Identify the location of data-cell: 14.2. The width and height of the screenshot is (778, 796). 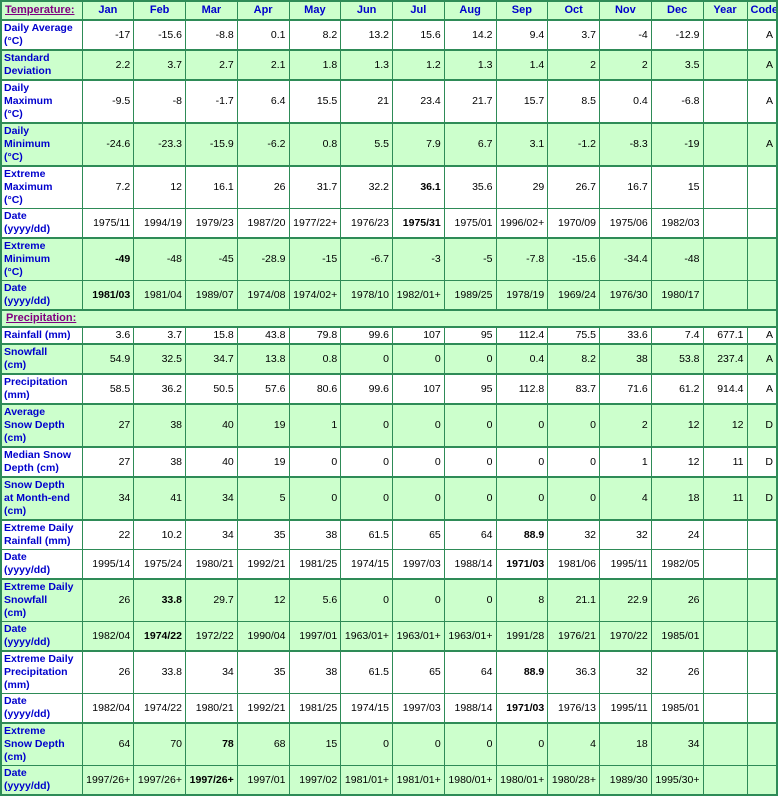
(470, 35).